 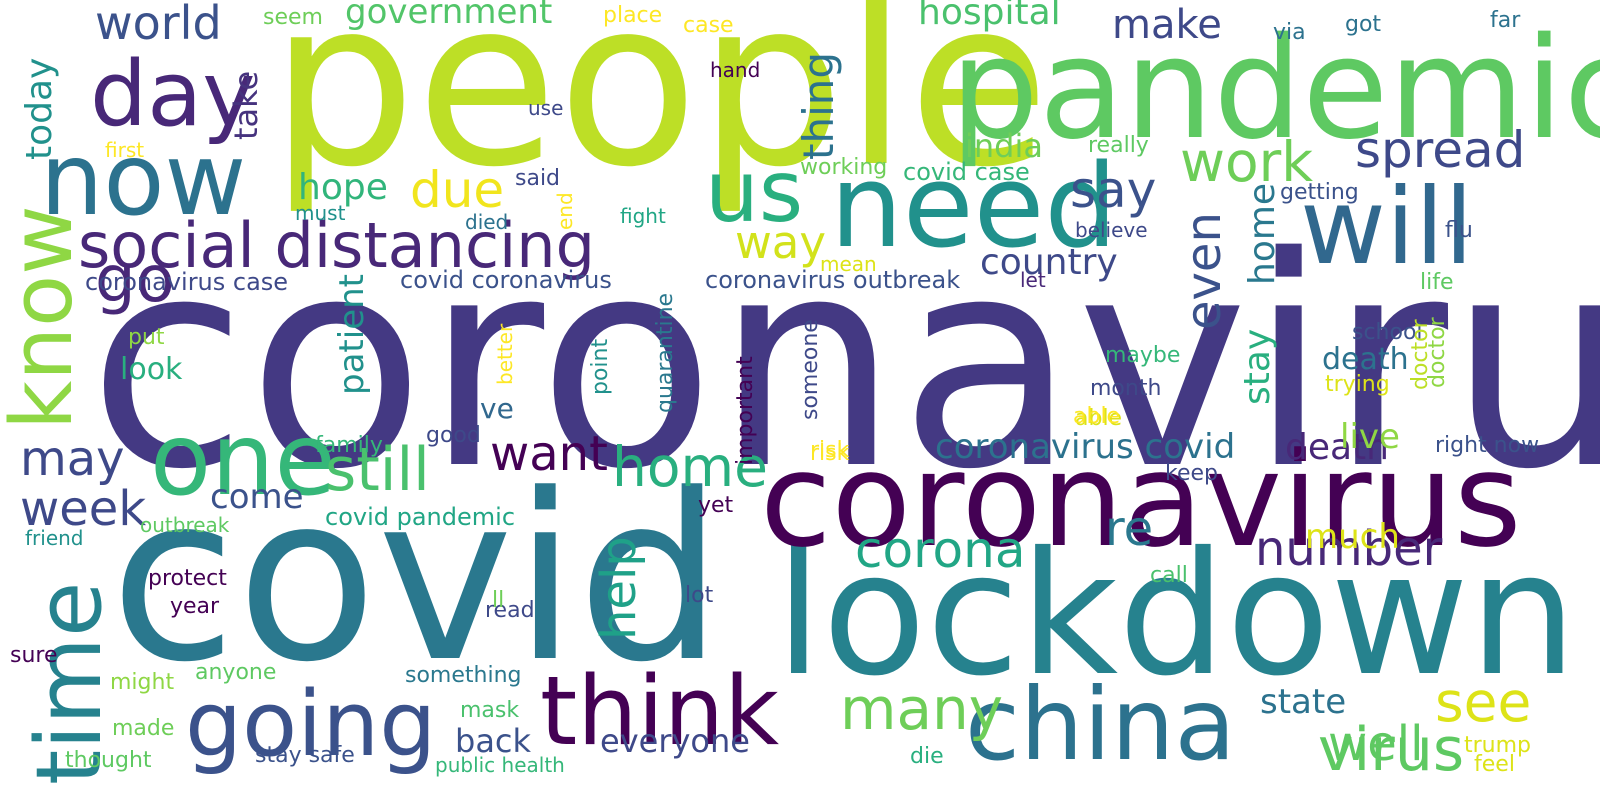 I want to click on word-come: come, so click(x=257, y=497).